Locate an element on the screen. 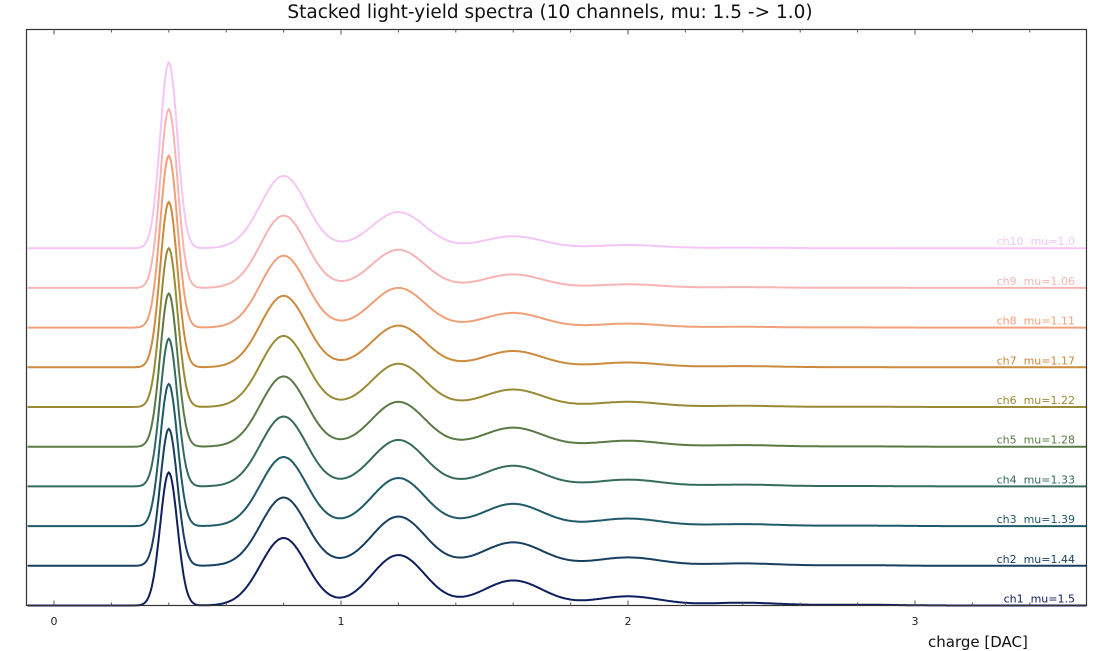  label-ch10: ch10 mu=1.0 is located at coordinates (1036, 241).